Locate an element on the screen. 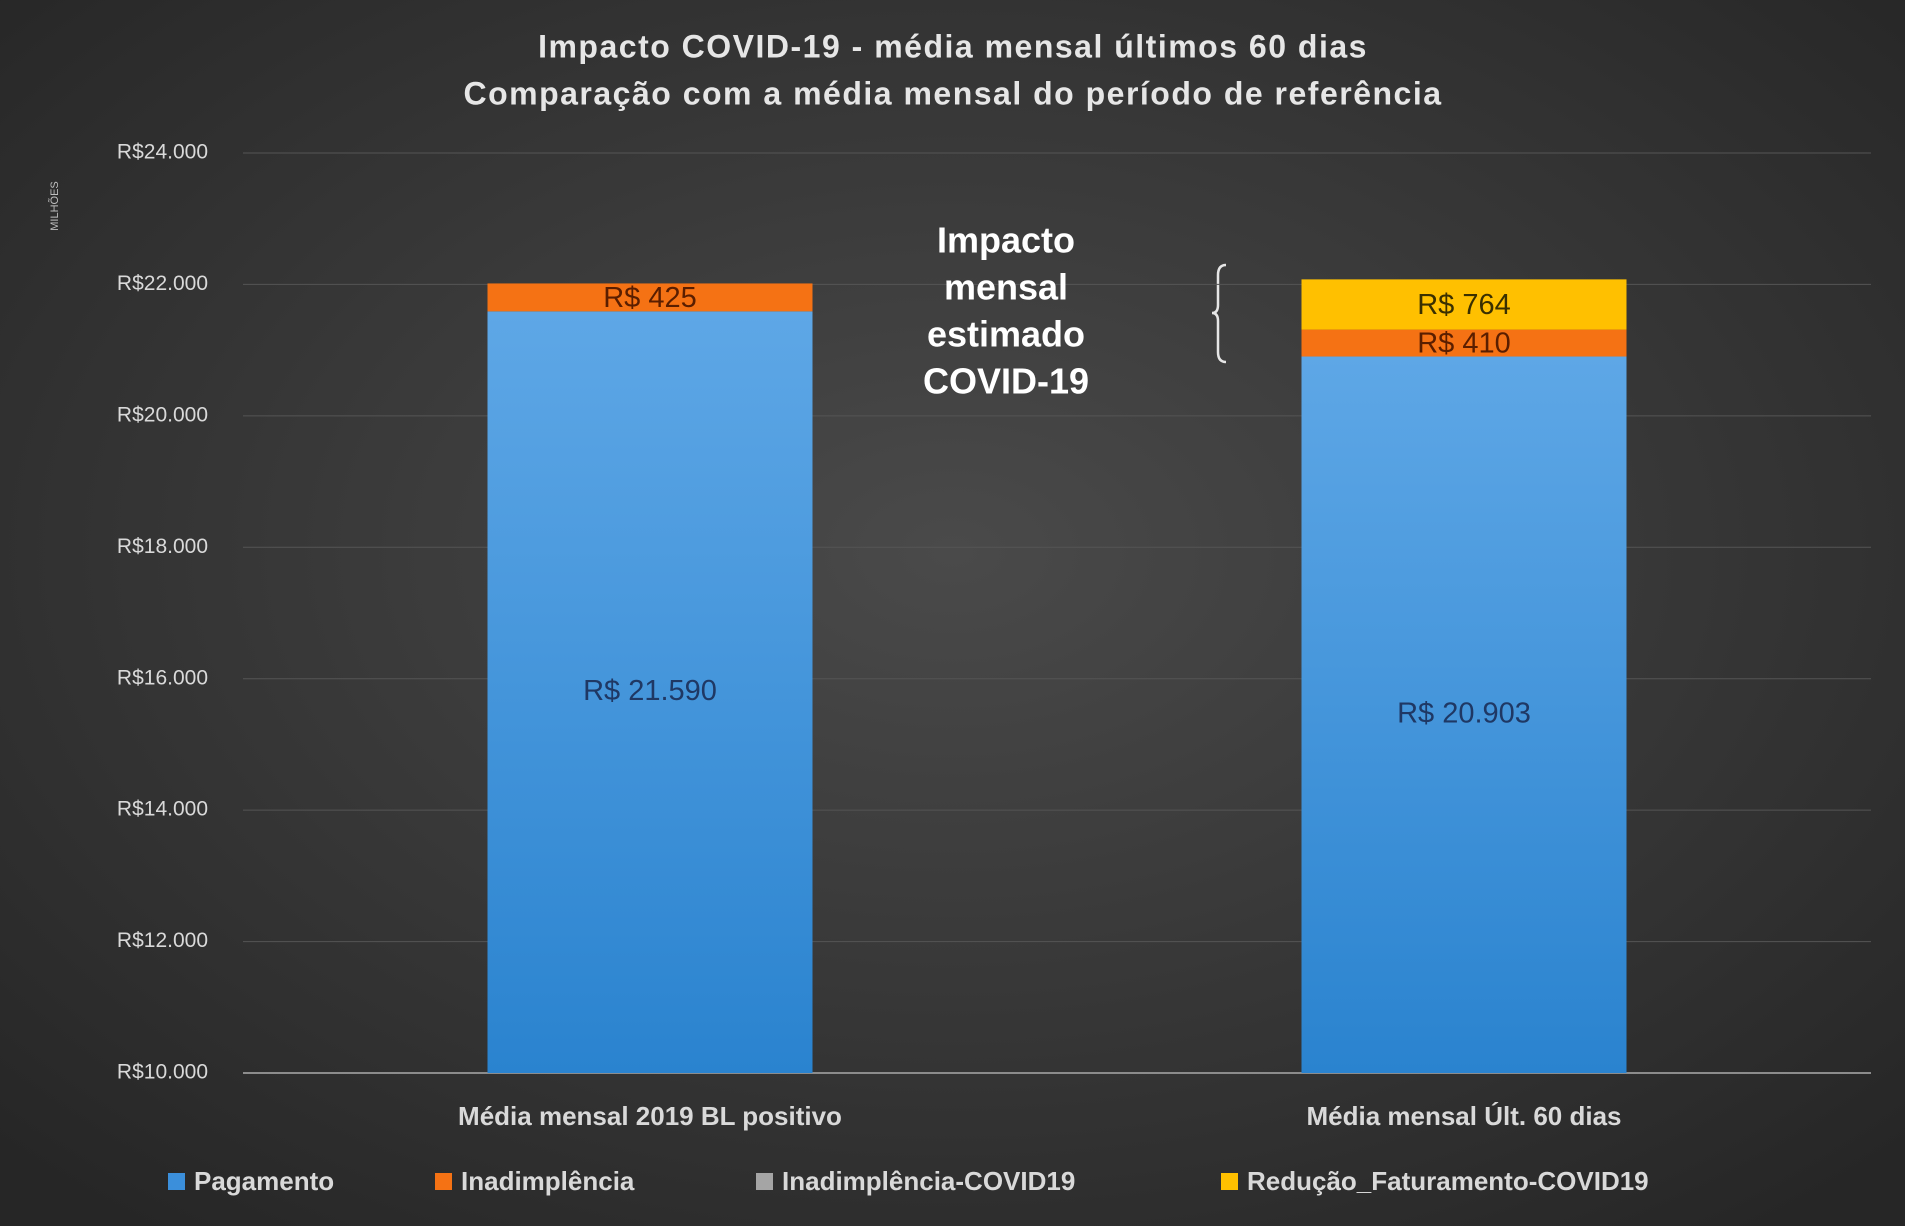  data-label: R$ 410 is located at coordinates (1464, 344).